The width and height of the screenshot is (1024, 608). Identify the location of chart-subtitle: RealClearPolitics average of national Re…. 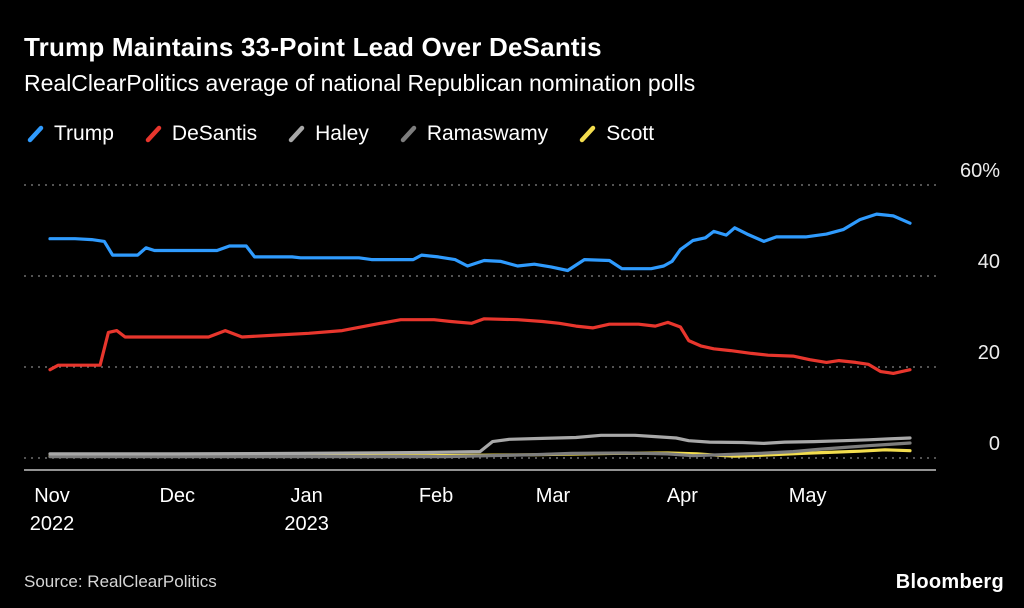
(360, 83).